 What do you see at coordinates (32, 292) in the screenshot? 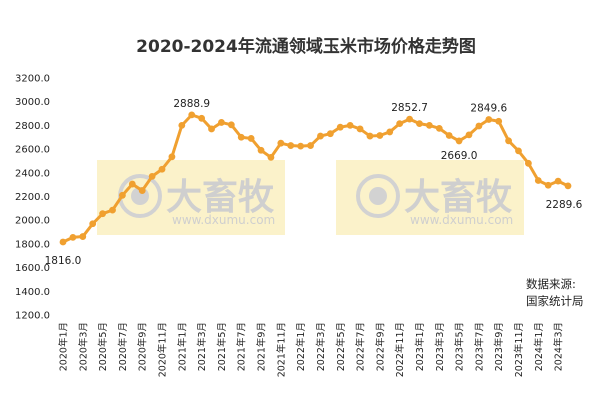
I see `y-tick-label: 1400.0` at bounding box center [32, 292].